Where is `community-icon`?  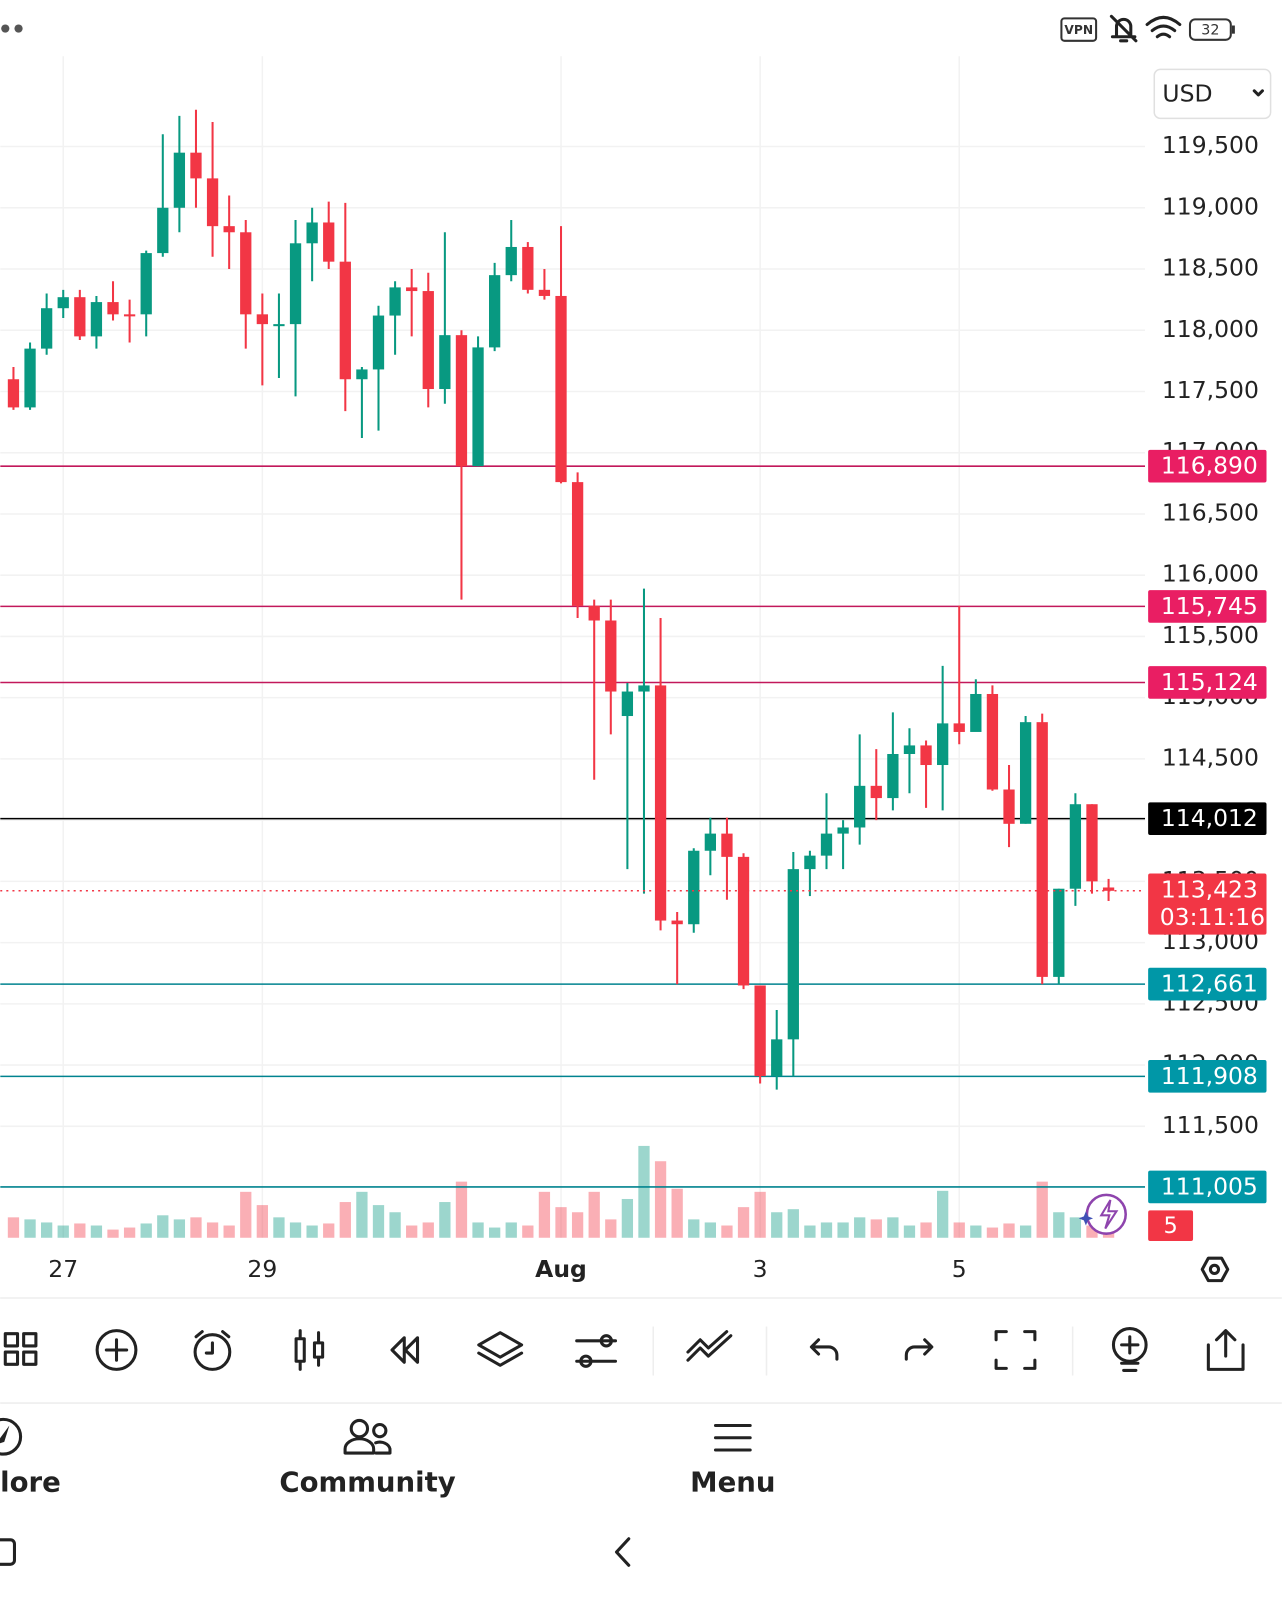
community-icon is located at coordinates (359, 1428).